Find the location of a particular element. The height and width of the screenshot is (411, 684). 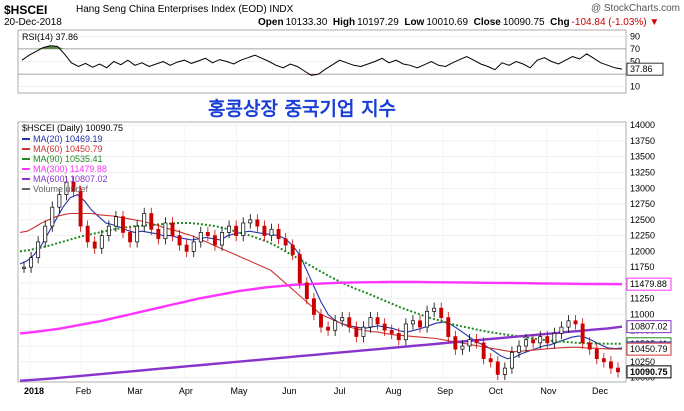

rsi-tick-label: 10 is located at coordinates (635, 87).